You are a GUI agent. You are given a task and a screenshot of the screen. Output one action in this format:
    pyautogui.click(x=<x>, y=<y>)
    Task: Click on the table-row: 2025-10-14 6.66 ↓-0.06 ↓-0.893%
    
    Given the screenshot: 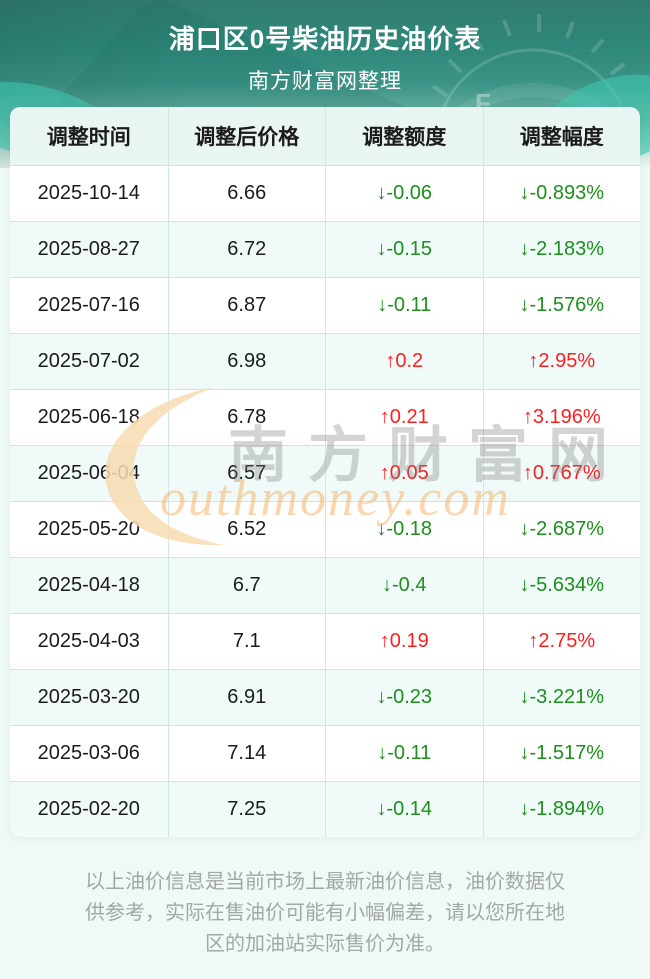 What is the action you would take?
    pyautogui.click(x=325, y=193)
    